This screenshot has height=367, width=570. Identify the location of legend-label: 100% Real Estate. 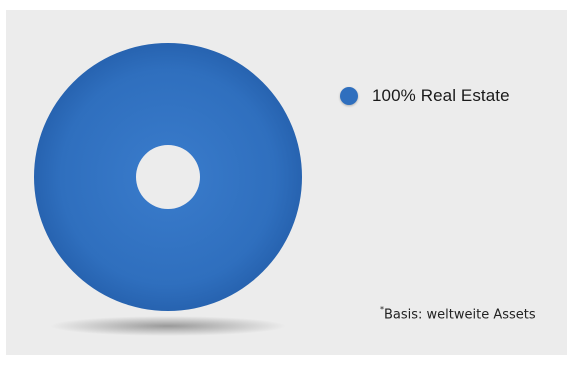
(441, 95).